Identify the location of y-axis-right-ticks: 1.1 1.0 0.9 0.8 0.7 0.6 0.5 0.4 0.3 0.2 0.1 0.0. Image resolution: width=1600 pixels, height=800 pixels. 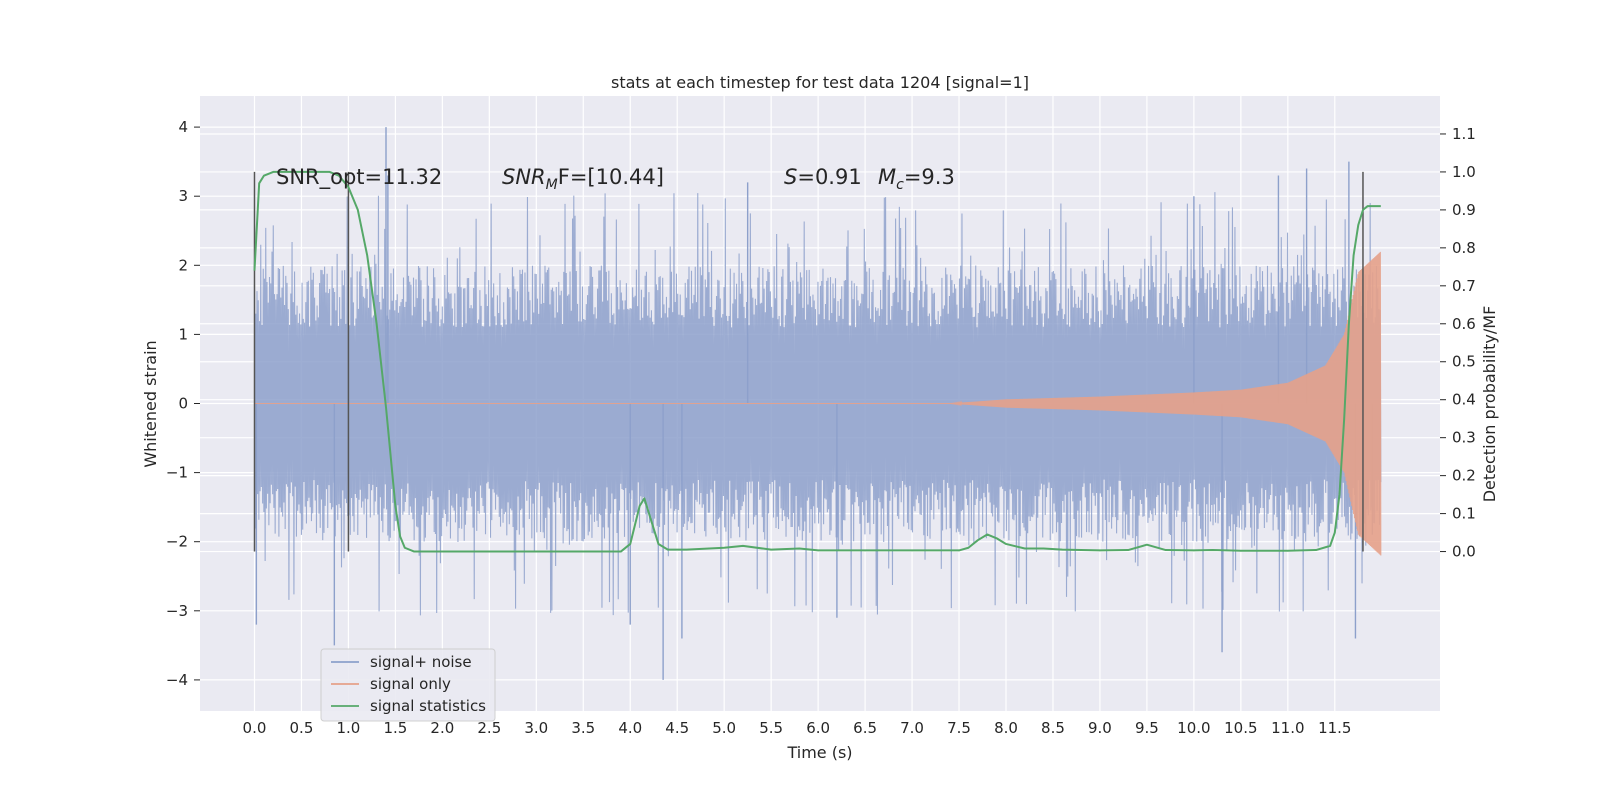
(1458, 343).